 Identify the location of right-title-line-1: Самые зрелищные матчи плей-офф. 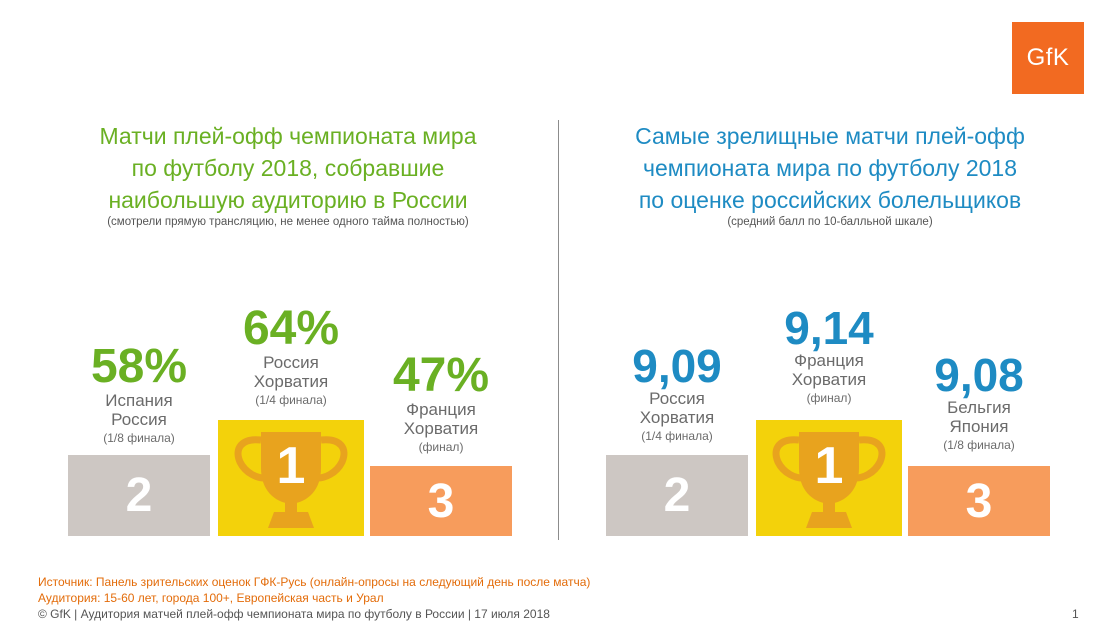
(830, 136).